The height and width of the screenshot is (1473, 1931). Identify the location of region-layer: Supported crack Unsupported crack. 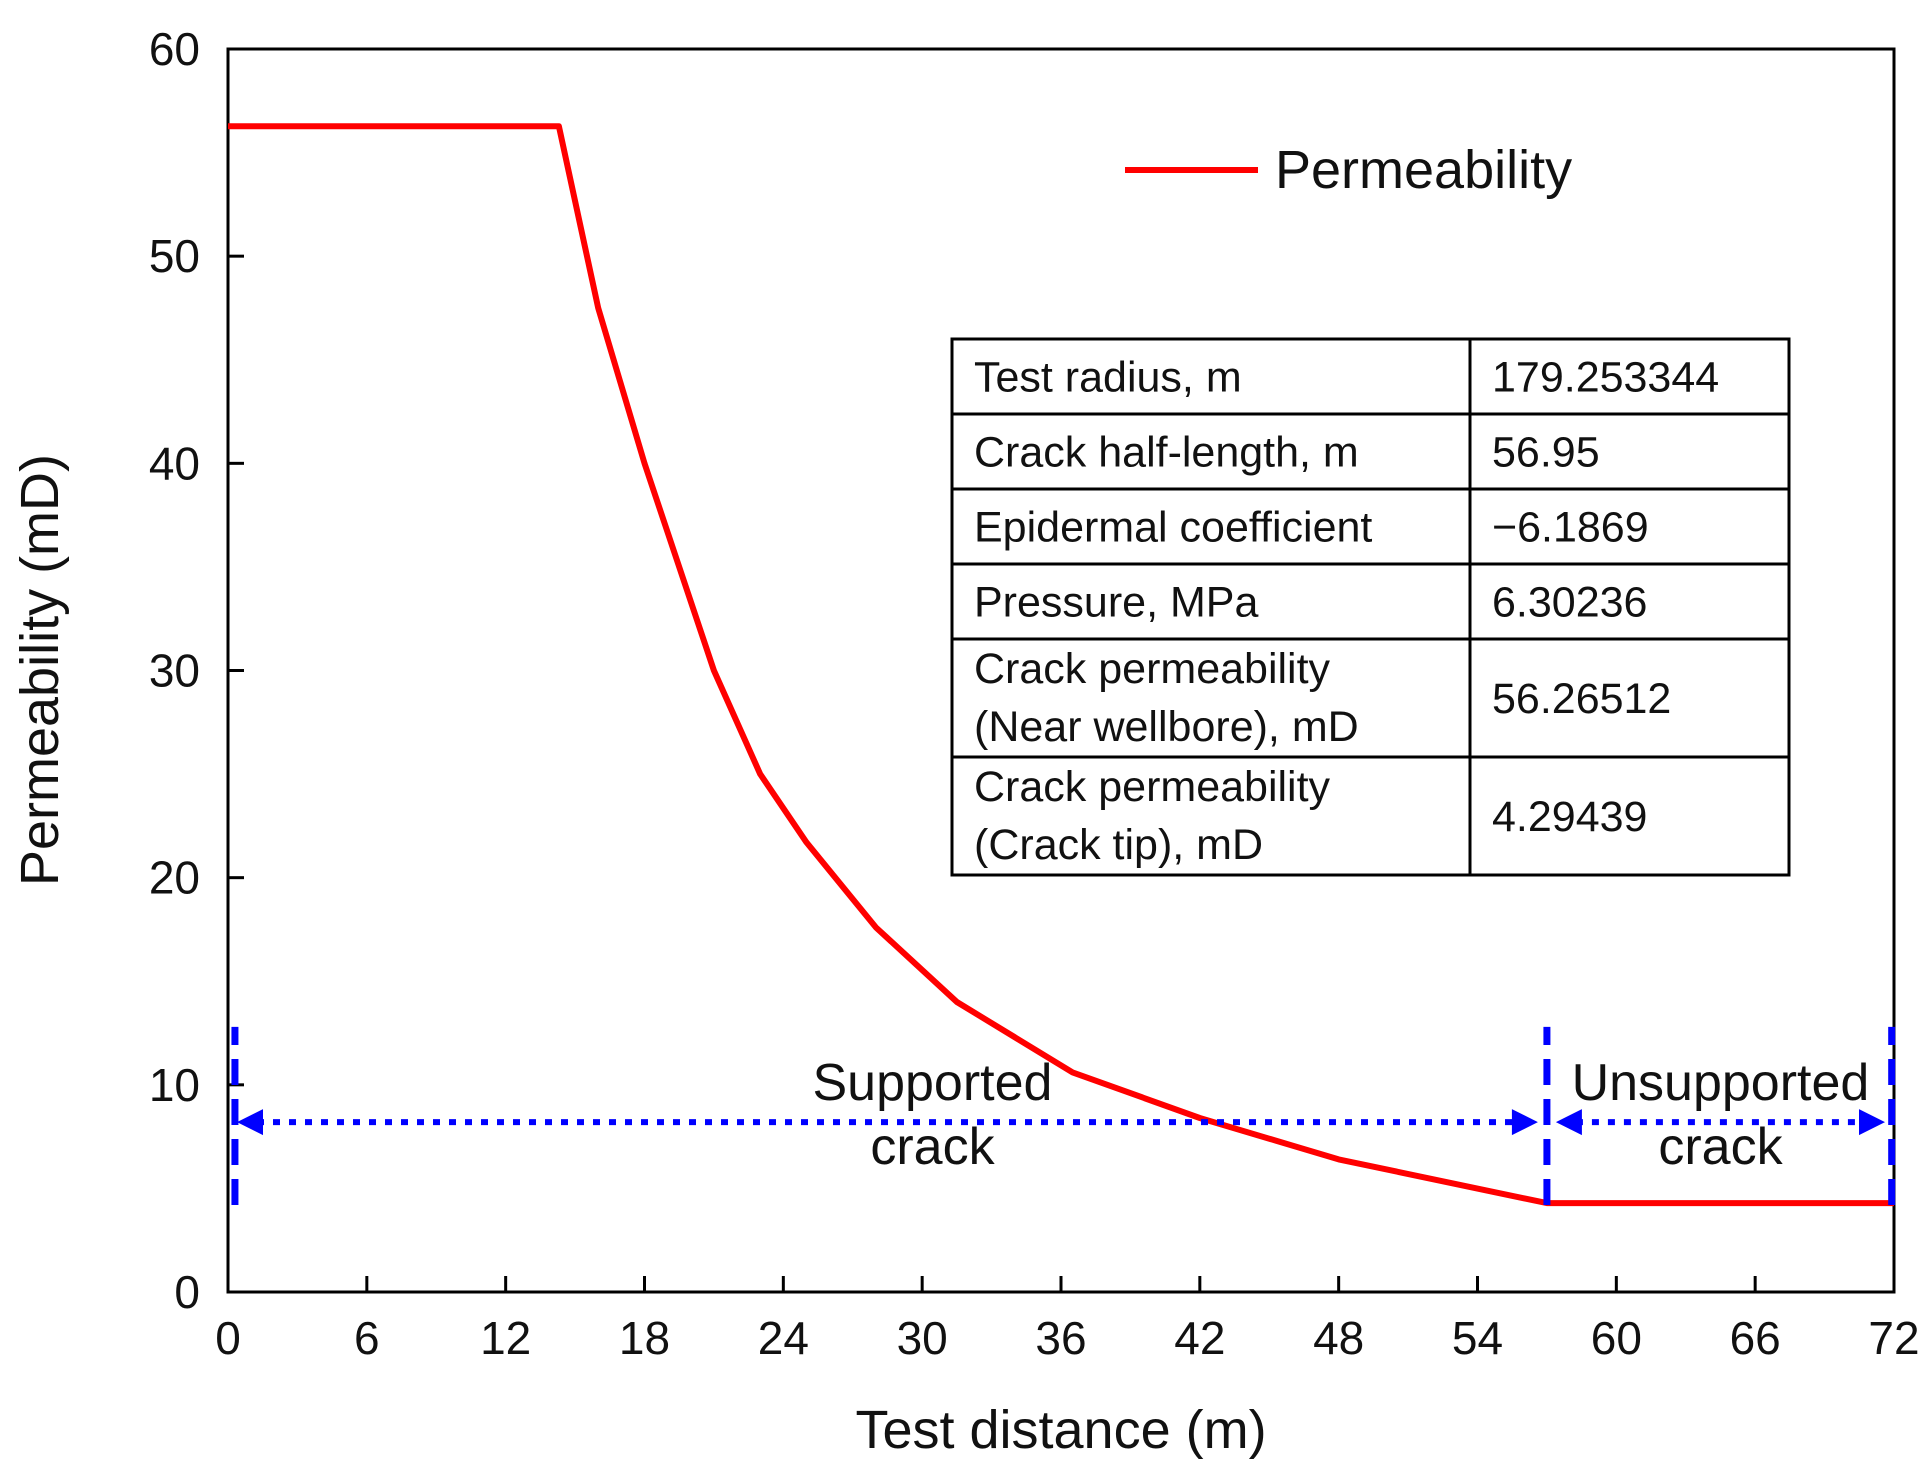
(1063, 1115).